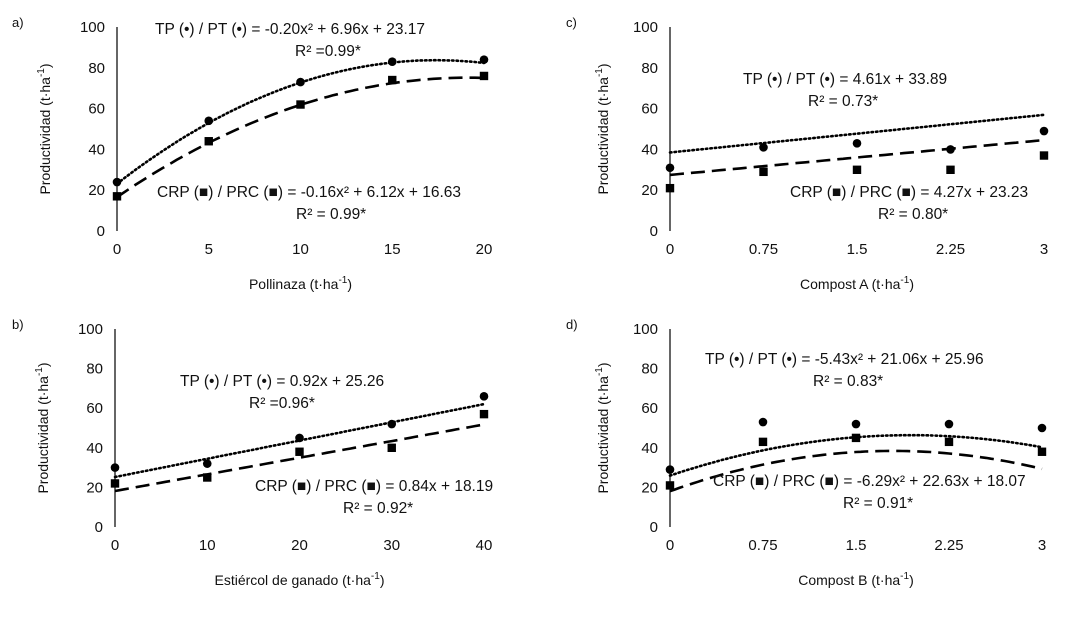 The image size is (1082, 634). Describe the element at coordinates (299, 579) in the screenshot. I see `x-axis-label: Estiércol de ganado (t·ha-1)` at that location.